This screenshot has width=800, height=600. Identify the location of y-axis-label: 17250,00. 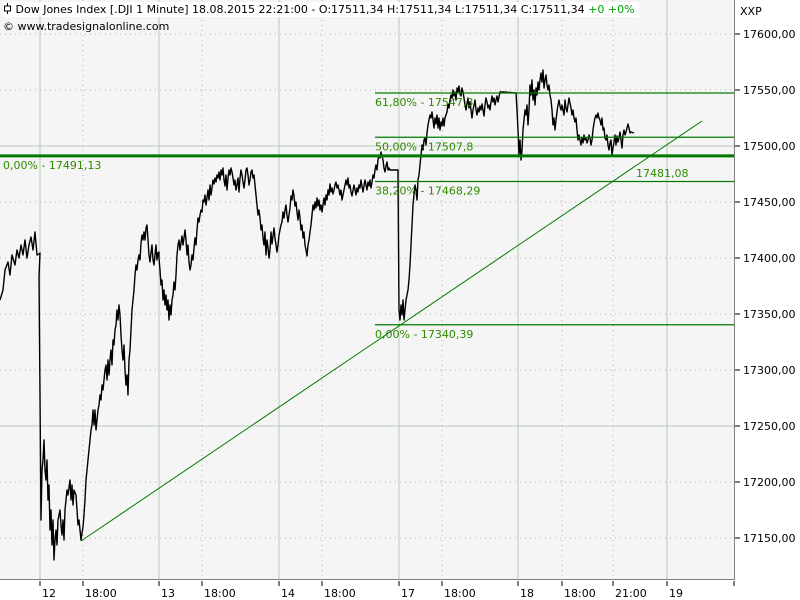
(769, 426).